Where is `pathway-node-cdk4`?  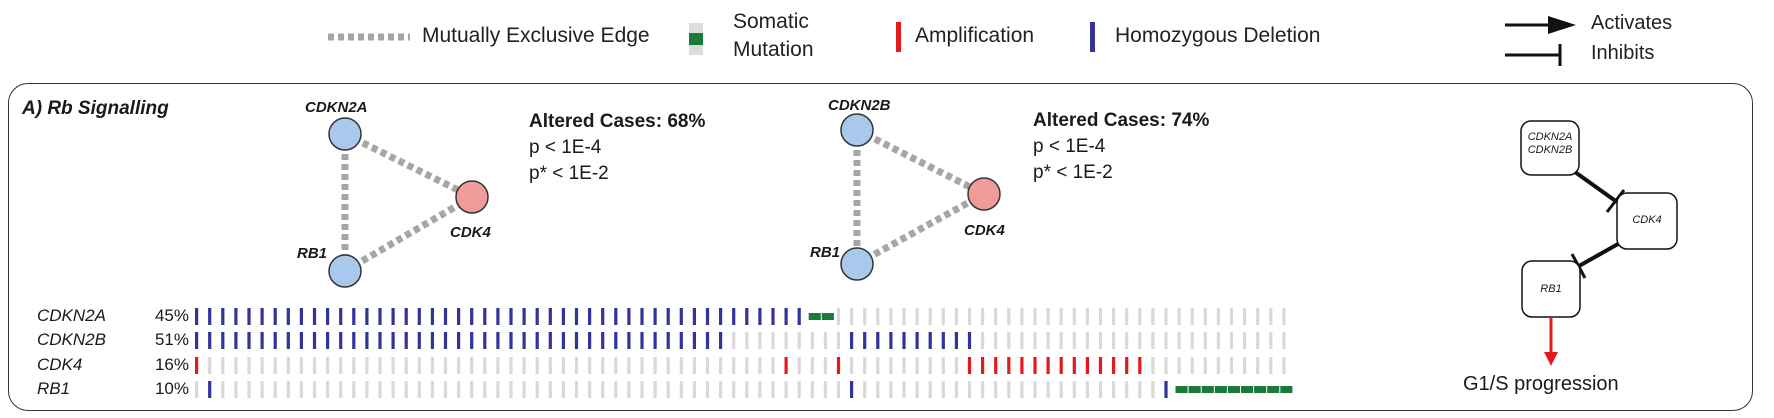 pathway-node-cdk4 is located at coordinates (1647, 221).